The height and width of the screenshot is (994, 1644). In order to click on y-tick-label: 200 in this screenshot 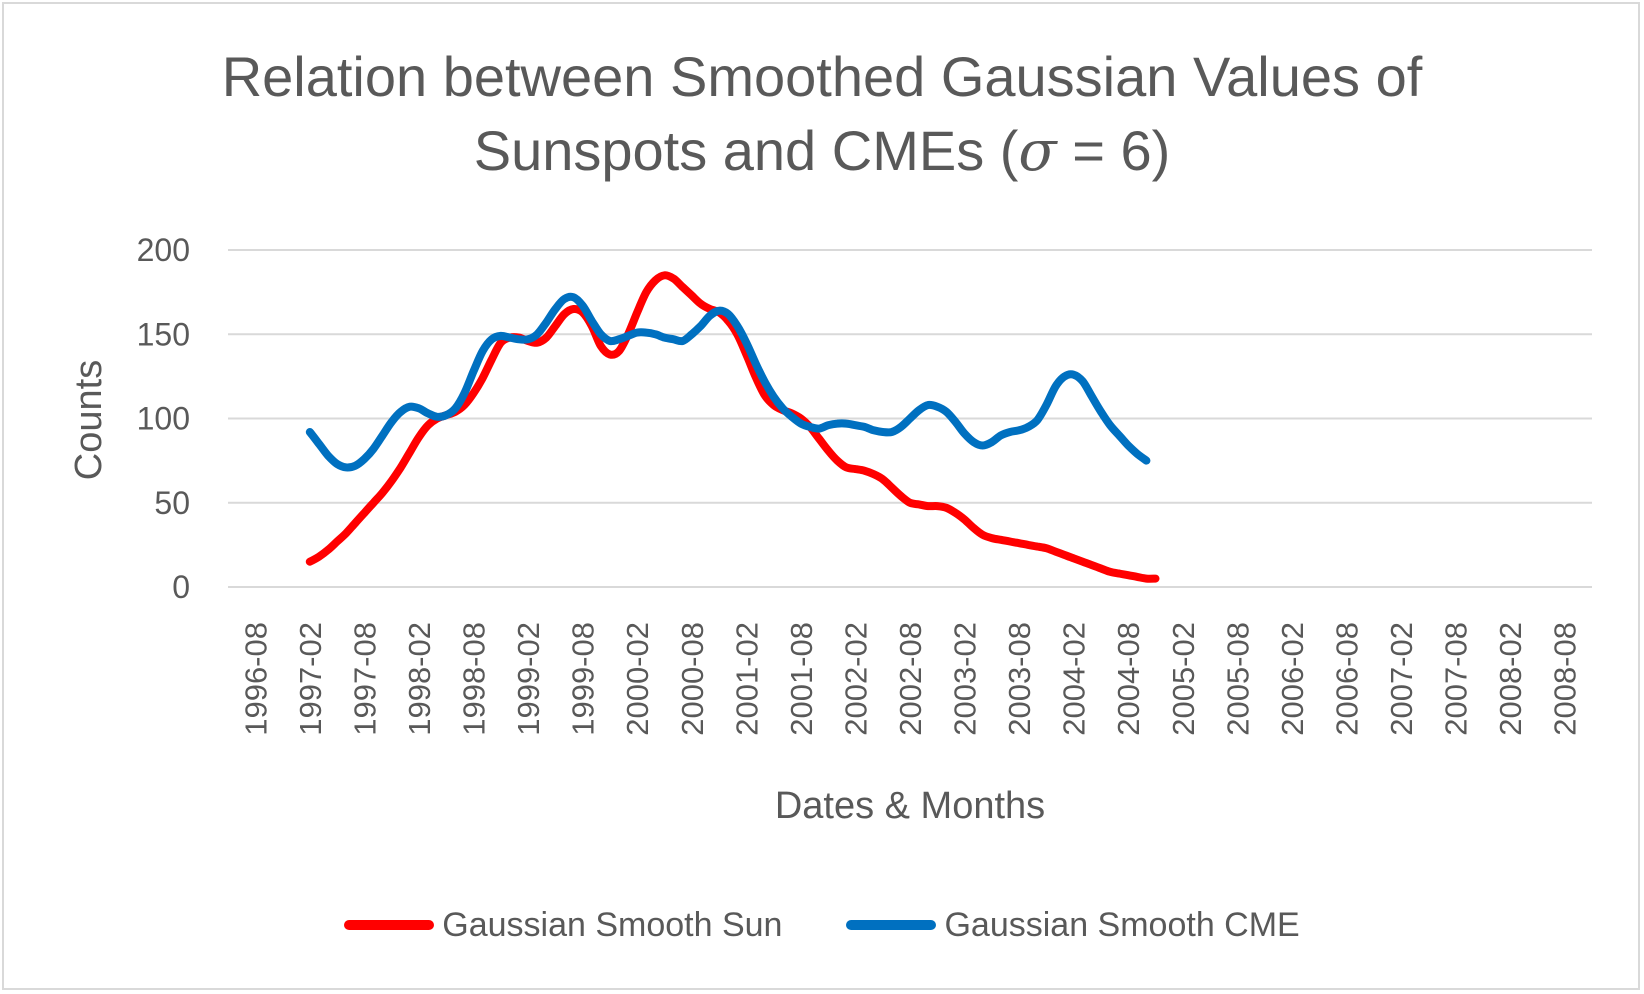, I will do `click(163, 250)`.